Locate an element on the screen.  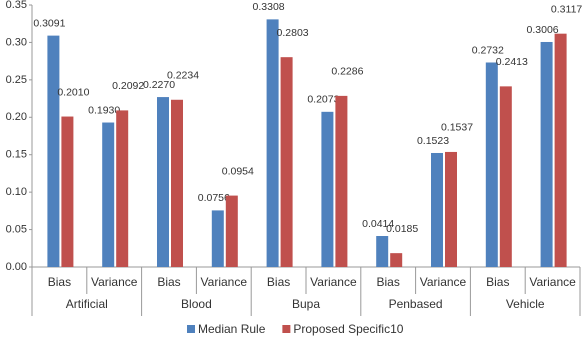
group-label: Artificial is located at coordinates (87, 304).